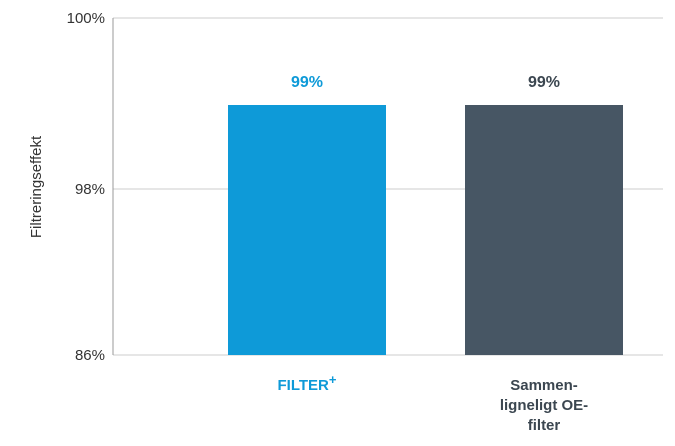 The width and height of the screenshot is (675, 446). Describe the element at coordinates (544, 405) in the screenshot. I see `category-label: Sammen-ligneligt OE-filter` at that location.